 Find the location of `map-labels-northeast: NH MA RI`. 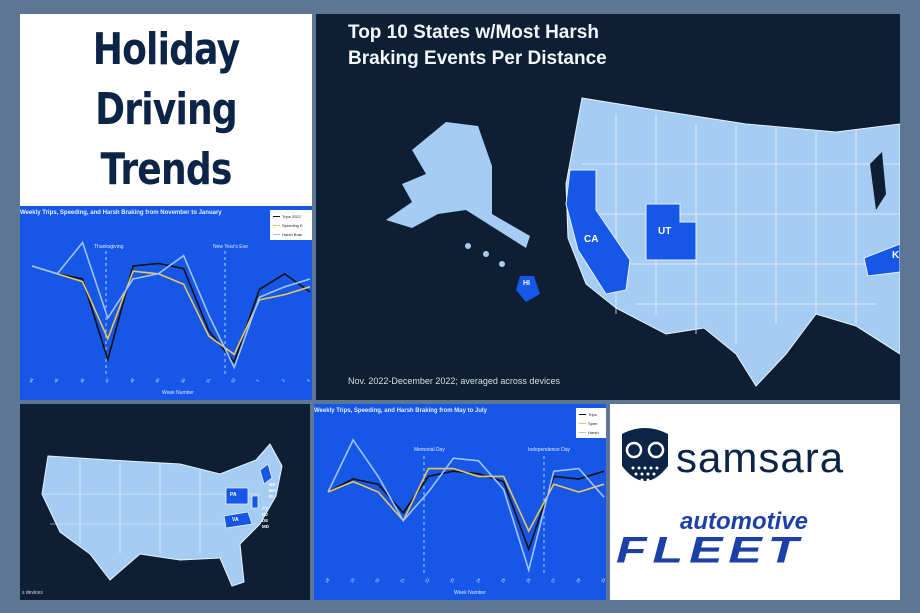

map-labels-northeast: NH MA RI is located at coordinates (272, 491).